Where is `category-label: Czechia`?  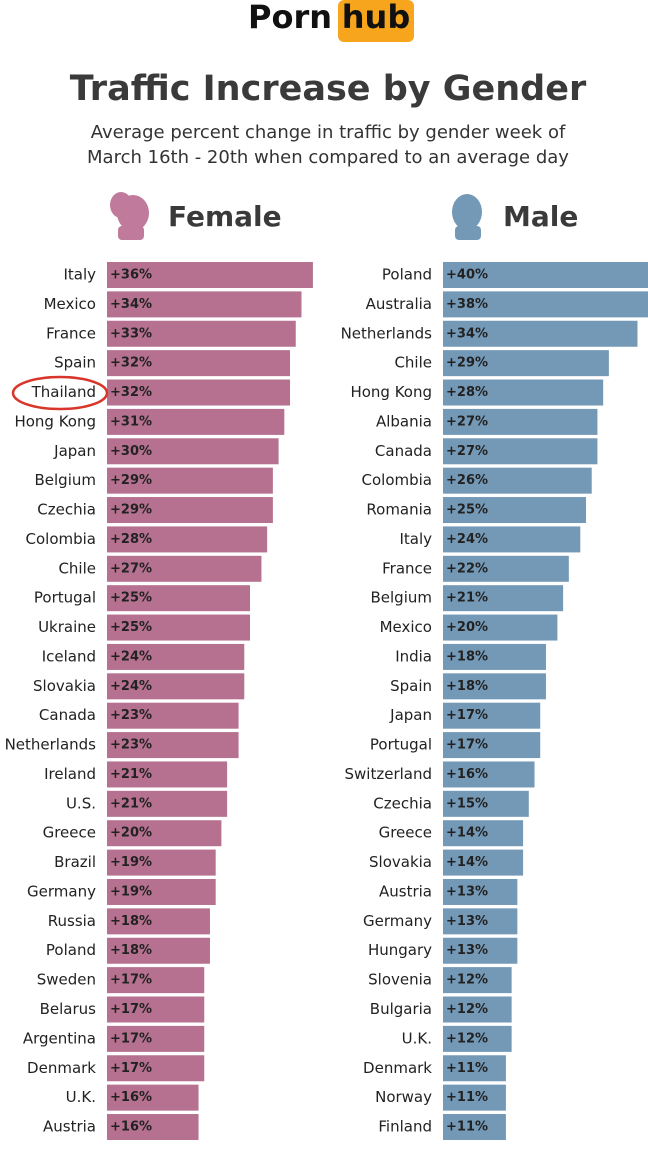 category-label: Czechia is located at coordinates (66, 510).